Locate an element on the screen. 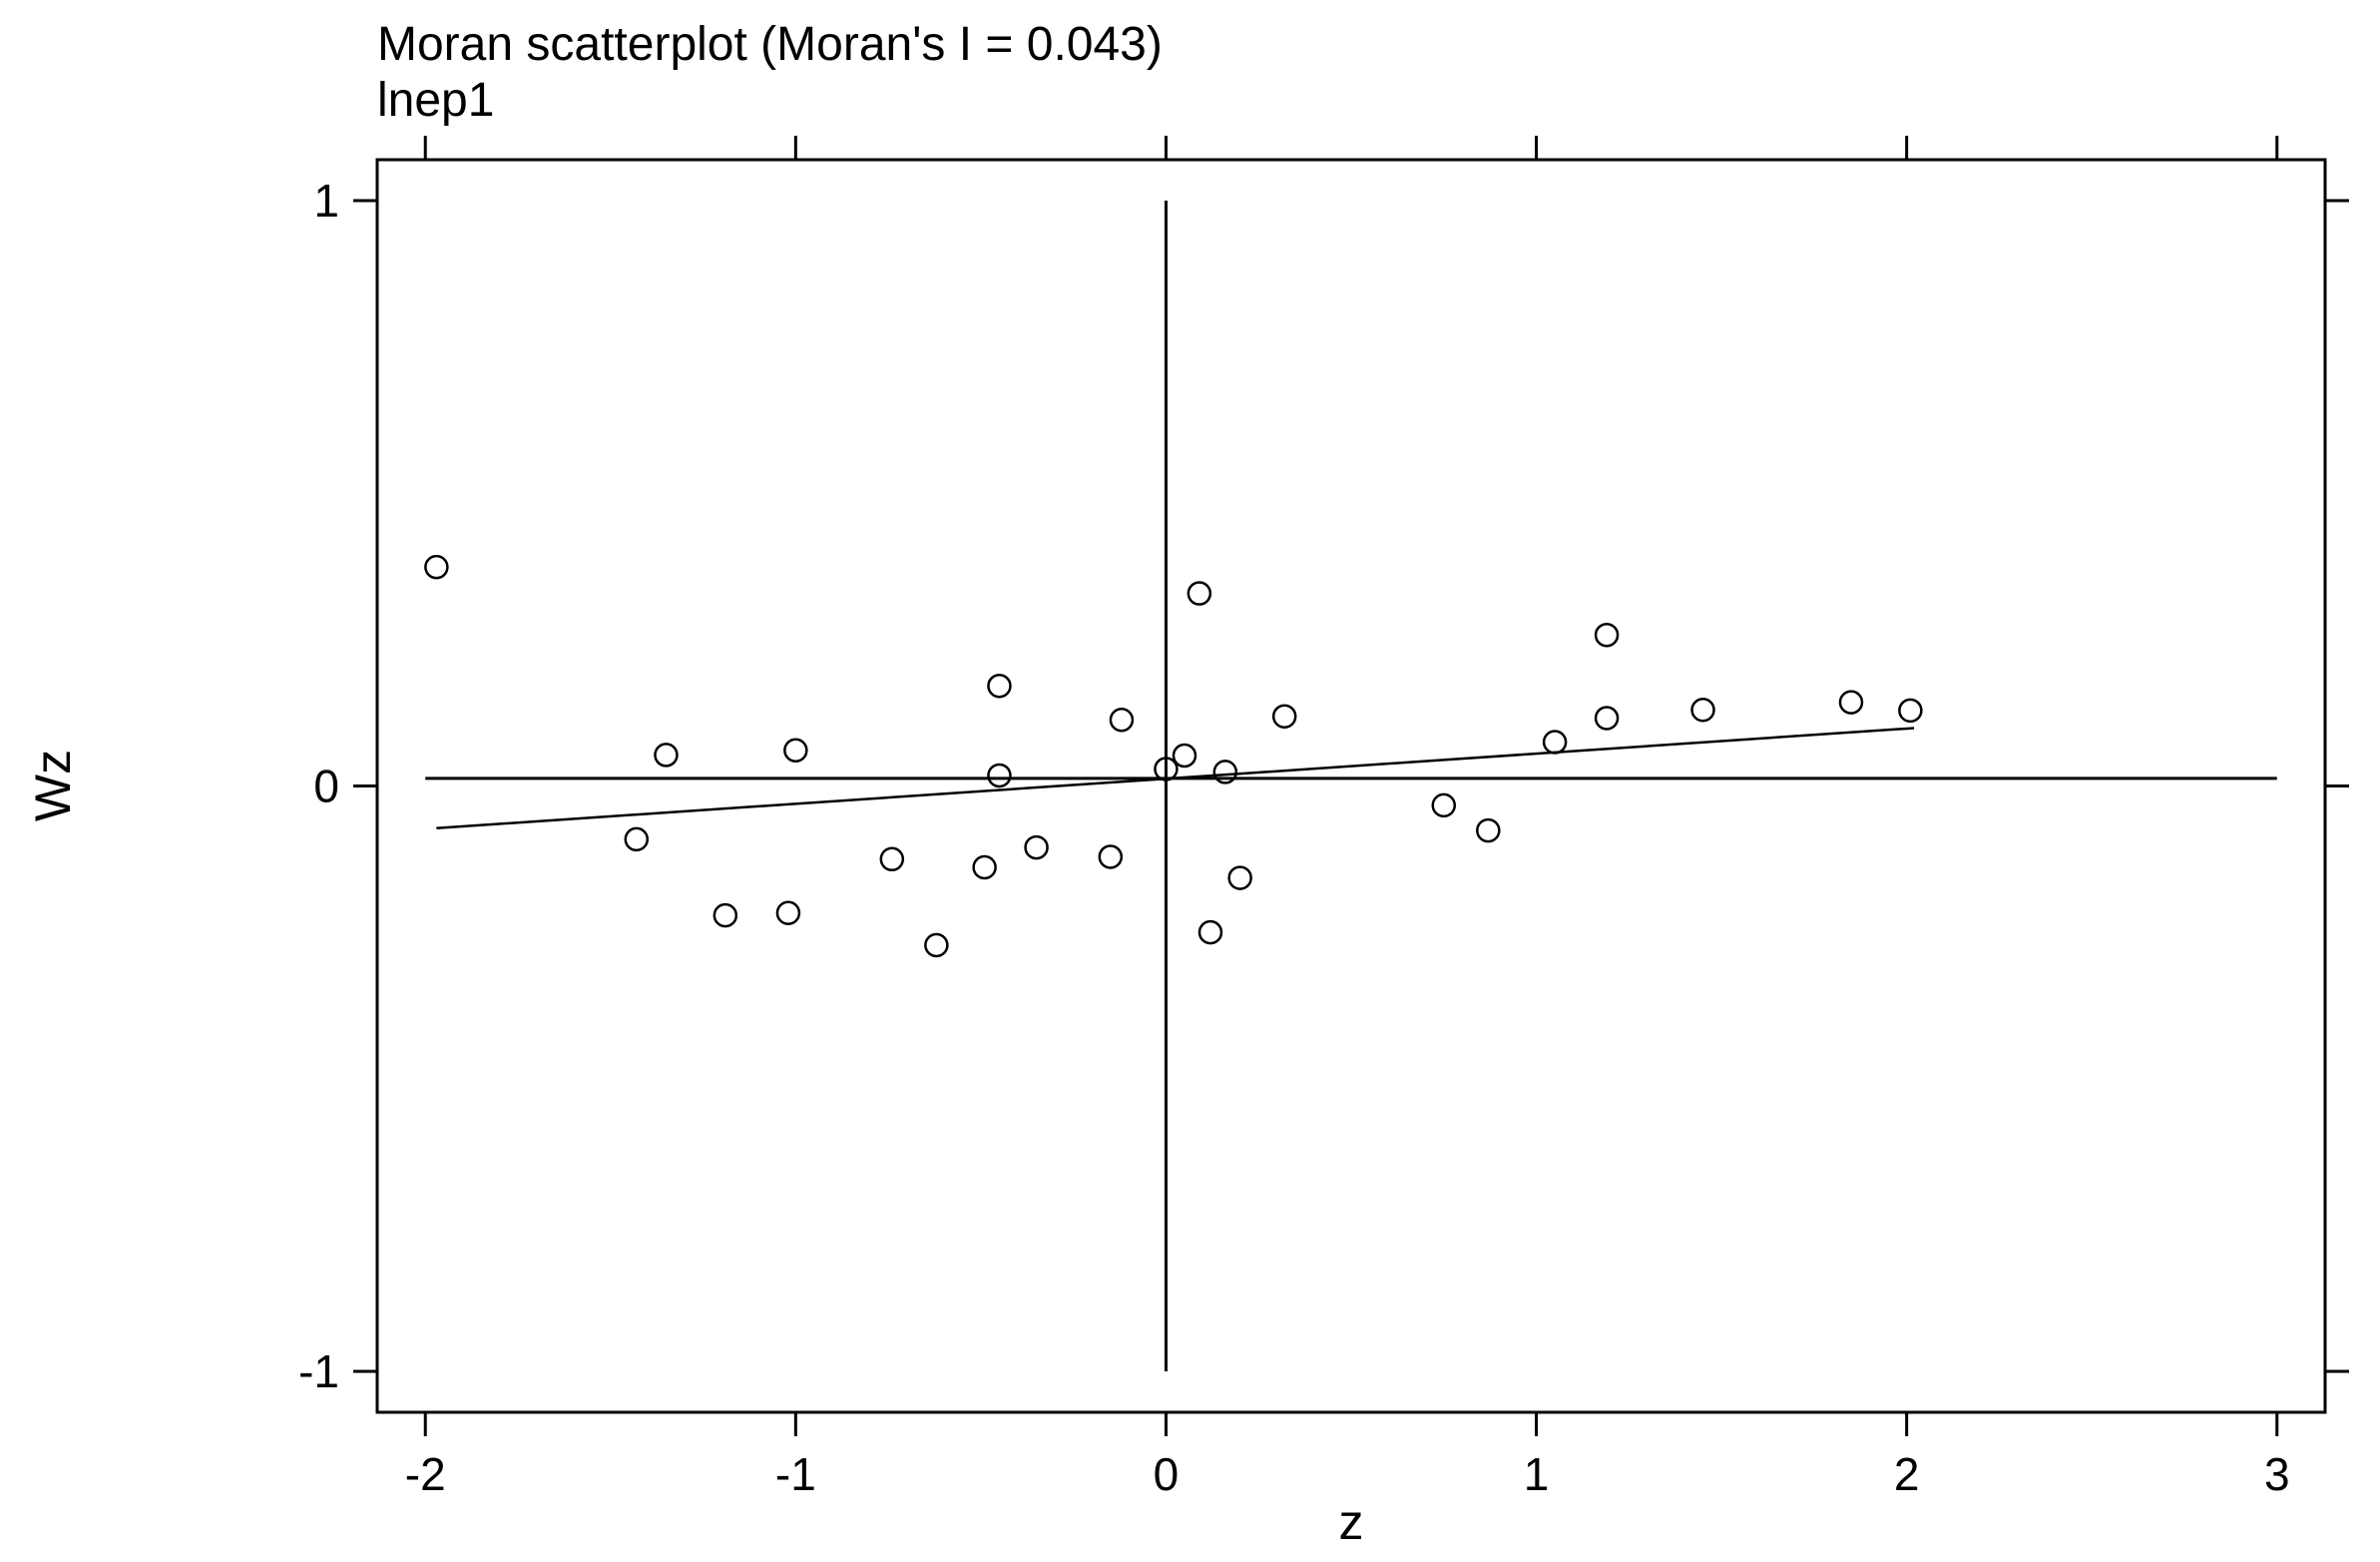 Image resolution: width=2380 pixels, height=1562 pixels. x-tick-label: 1 is located at coordinates (1537, 1474).